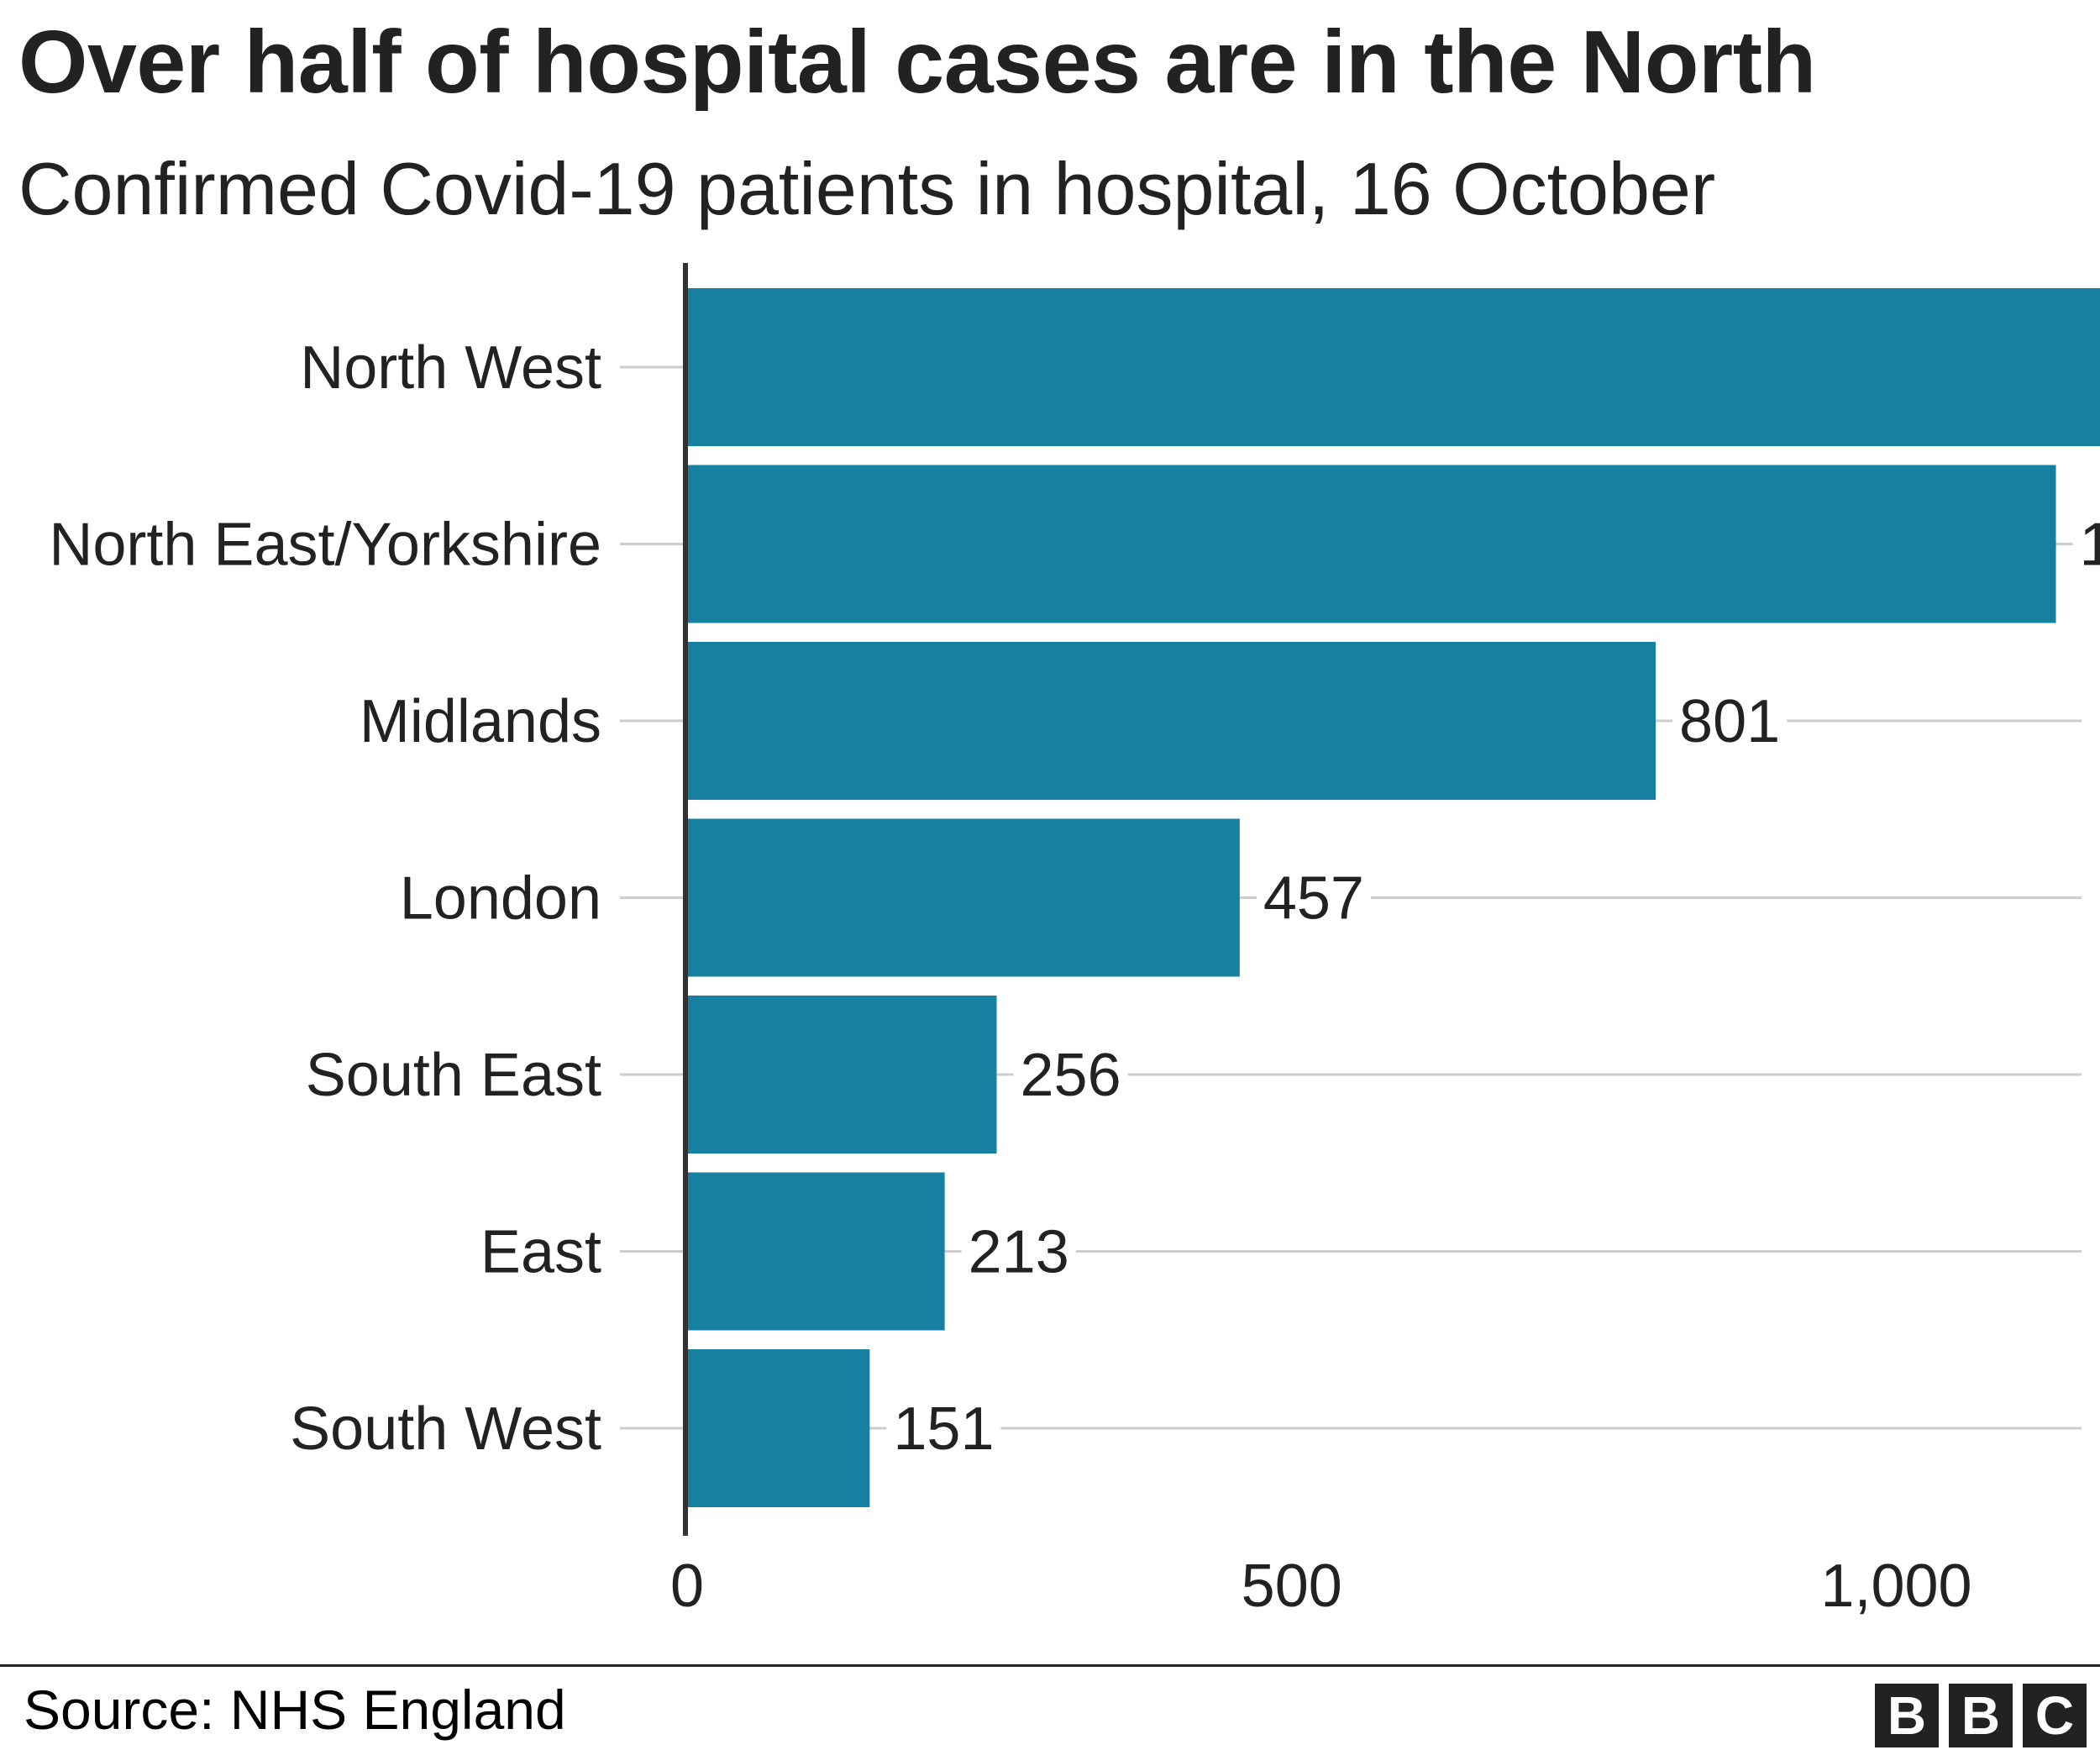 The width and height of the screenshot is (2100, 1750). What do you see at coordinates (540, 1252) in the screenshot?
I see `category-label: East` at bounding box center [540, 1252].